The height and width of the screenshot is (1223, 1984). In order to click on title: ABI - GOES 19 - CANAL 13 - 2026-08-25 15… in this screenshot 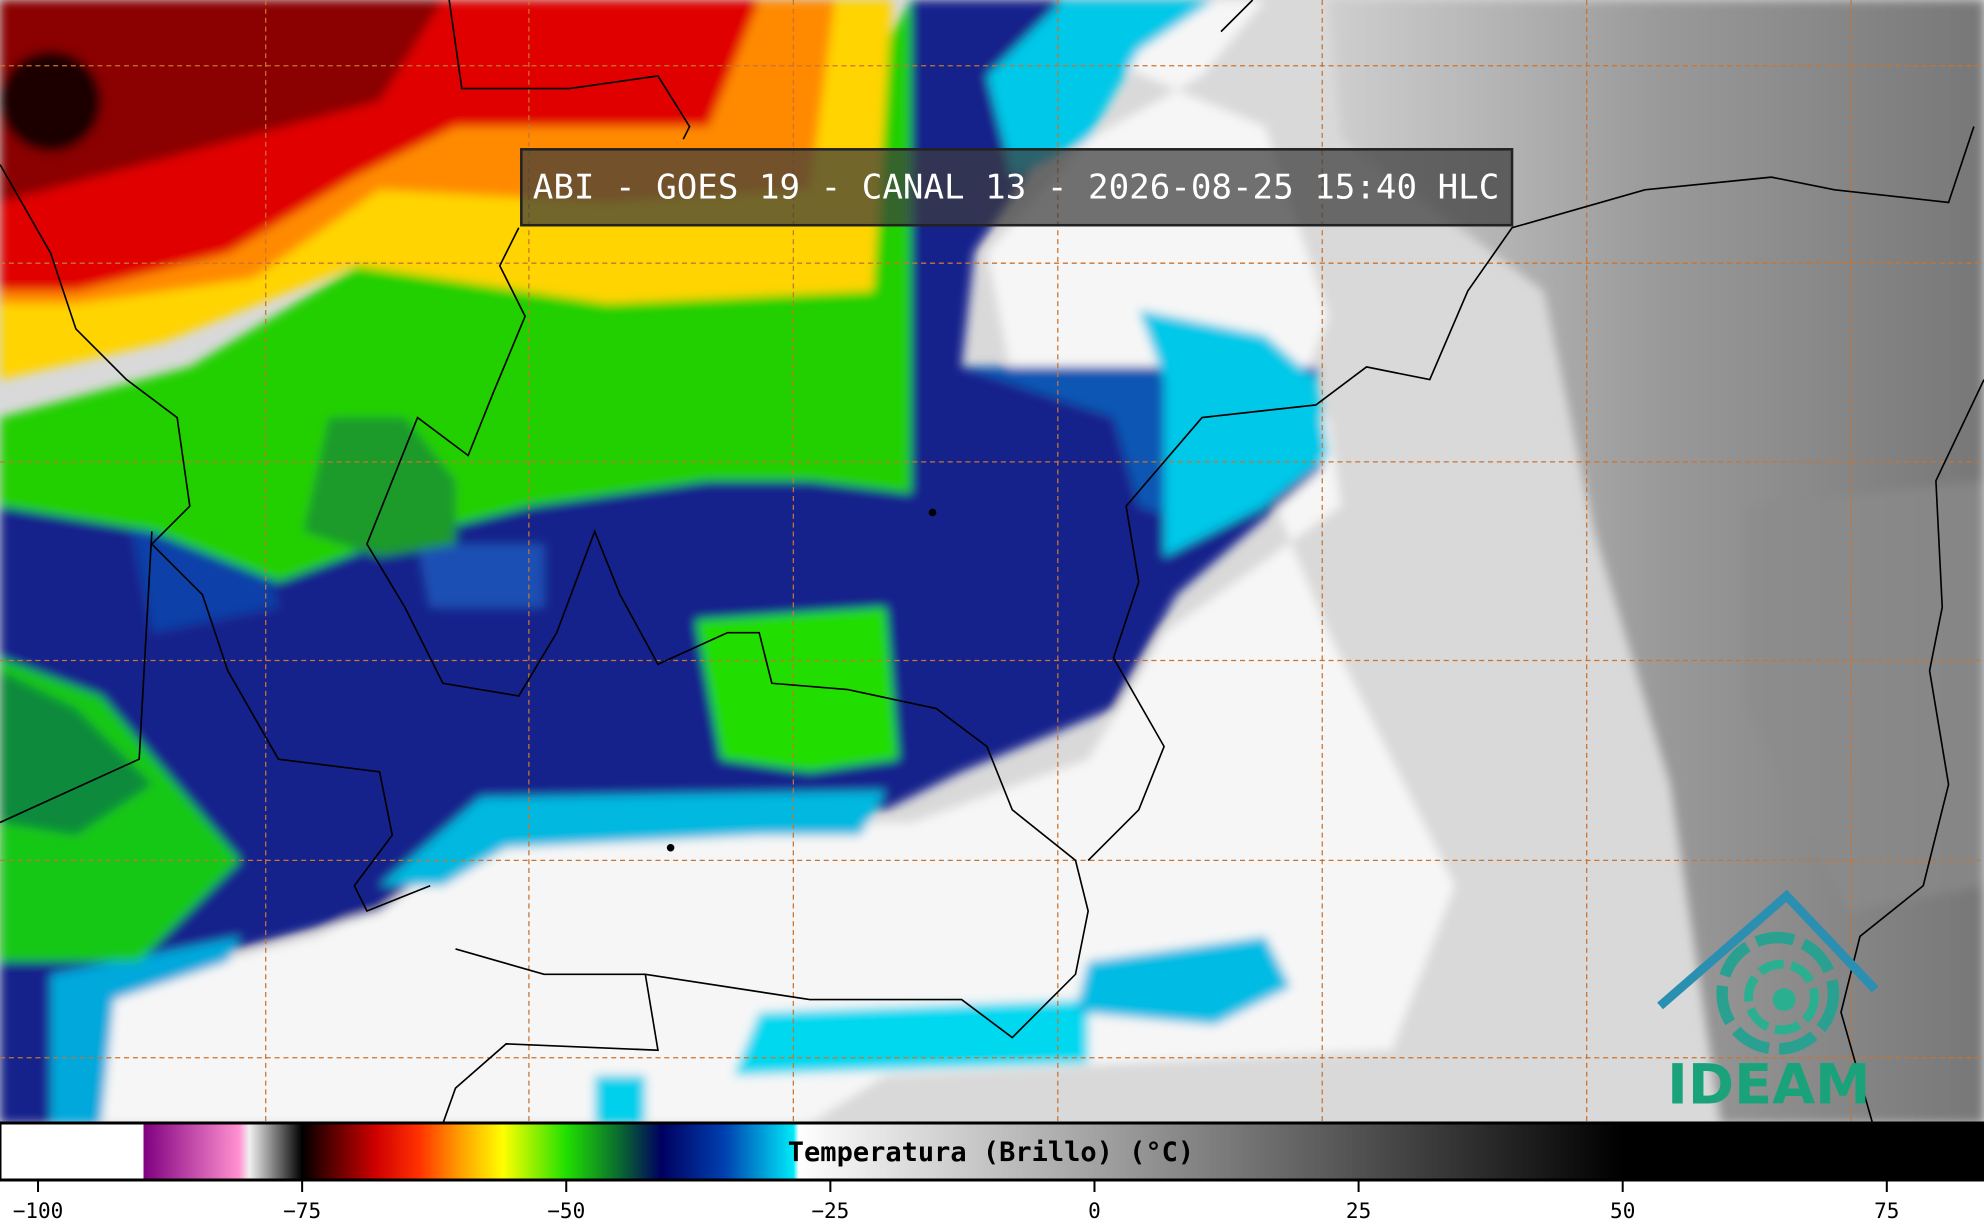, I will do `click(1016, 188)`.